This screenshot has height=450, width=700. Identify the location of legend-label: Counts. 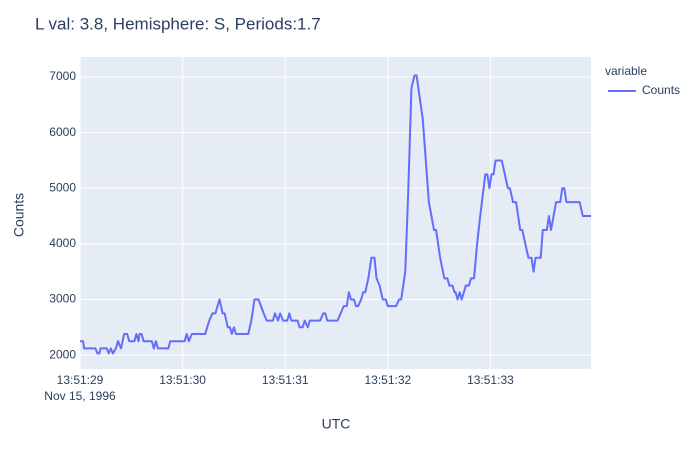
(661, 90).